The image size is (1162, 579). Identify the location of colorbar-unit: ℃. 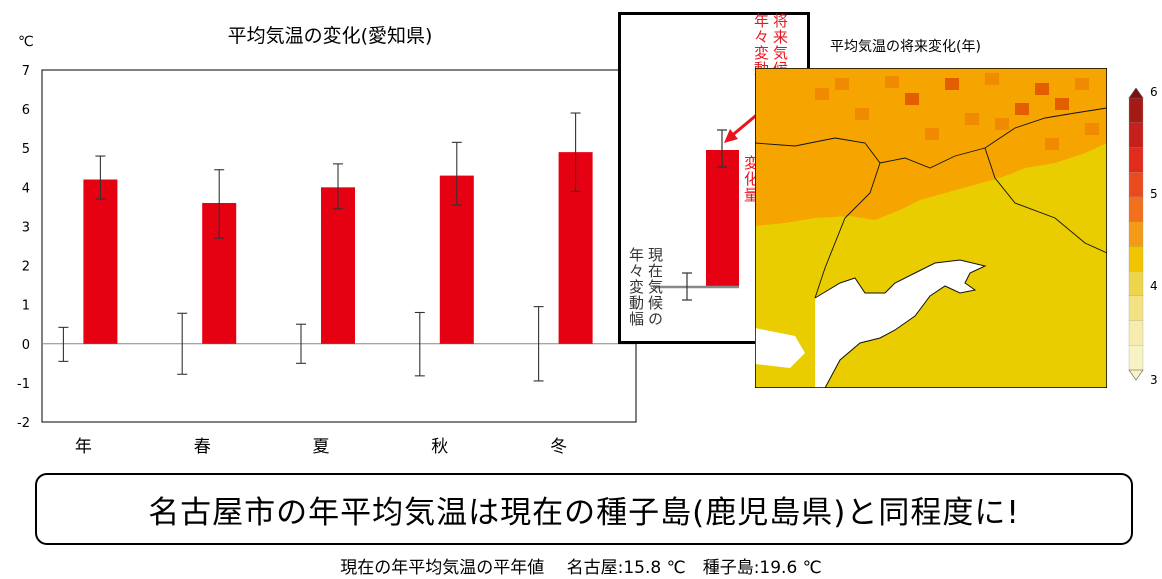
(1136, 86).